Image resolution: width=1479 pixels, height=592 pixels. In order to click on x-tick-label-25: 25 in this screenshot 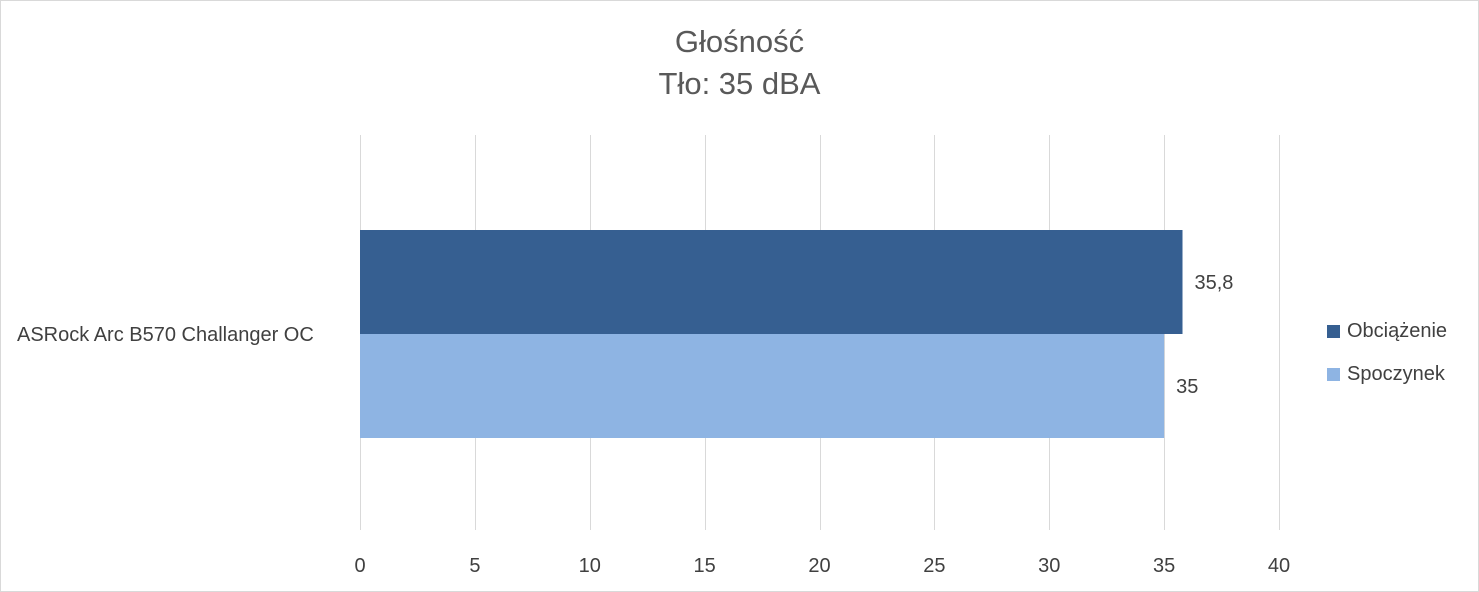, I will do `click(934, 566)`.